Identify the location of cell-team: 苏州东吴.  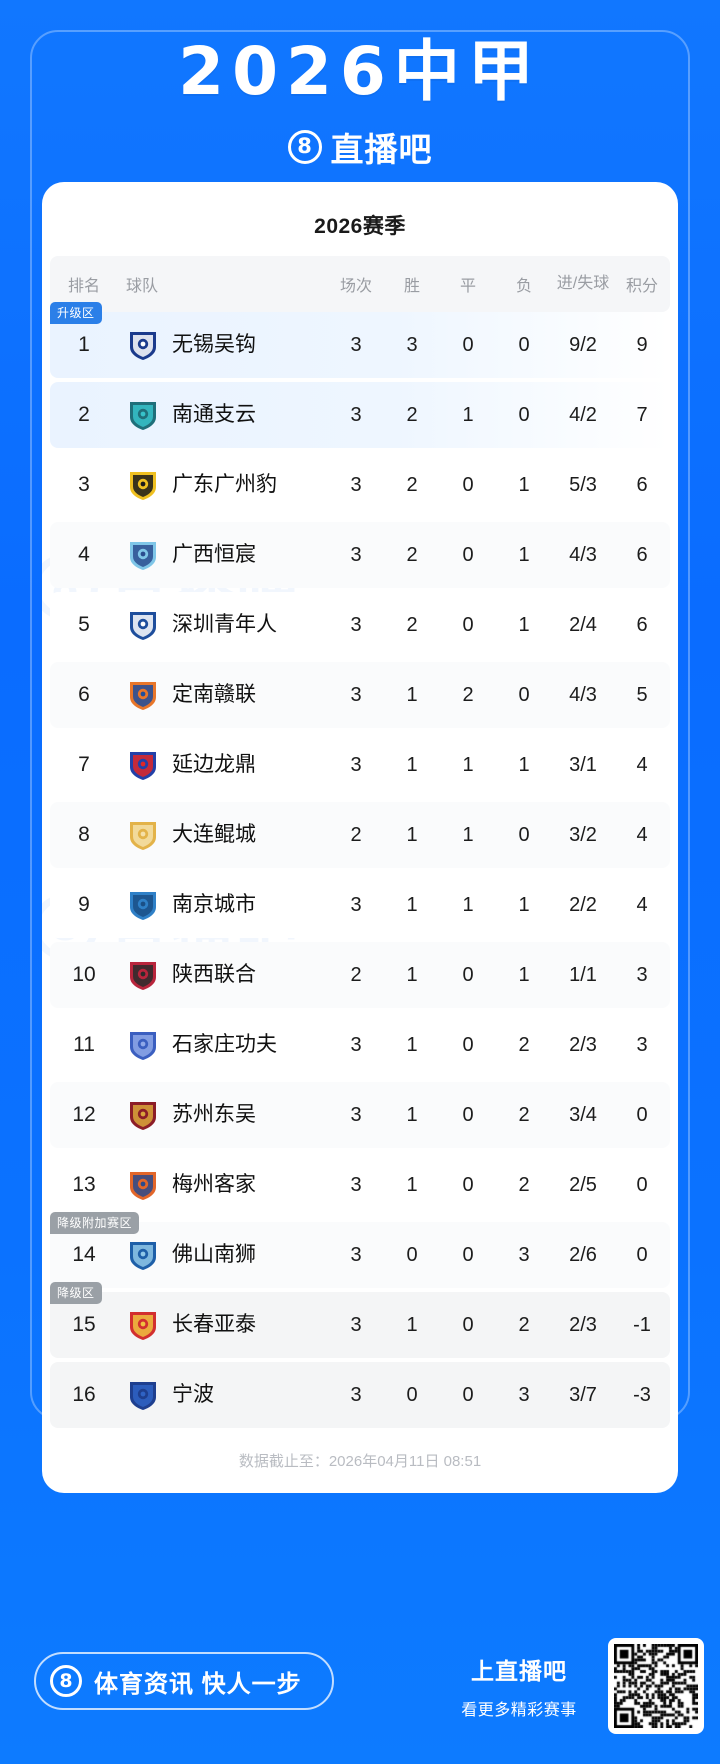
(223, 1115).